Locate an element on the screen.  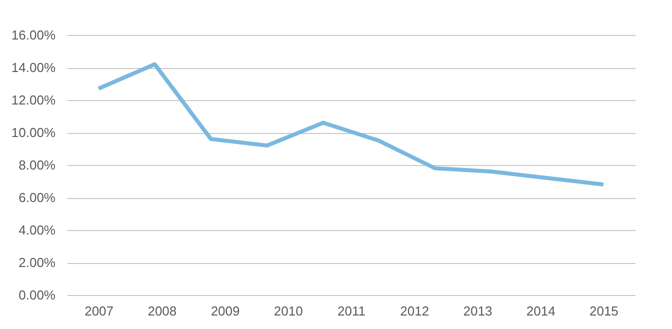
x-tick-label: 2007 is located at coordinates (99, 311).